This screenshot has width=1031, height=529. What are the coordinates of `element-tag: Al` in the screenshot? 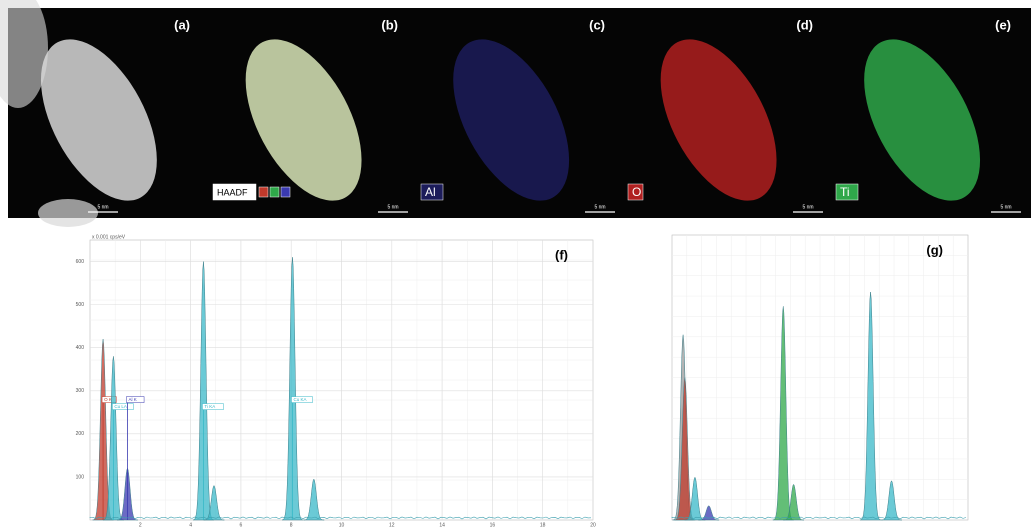 It's located at (430, 192).